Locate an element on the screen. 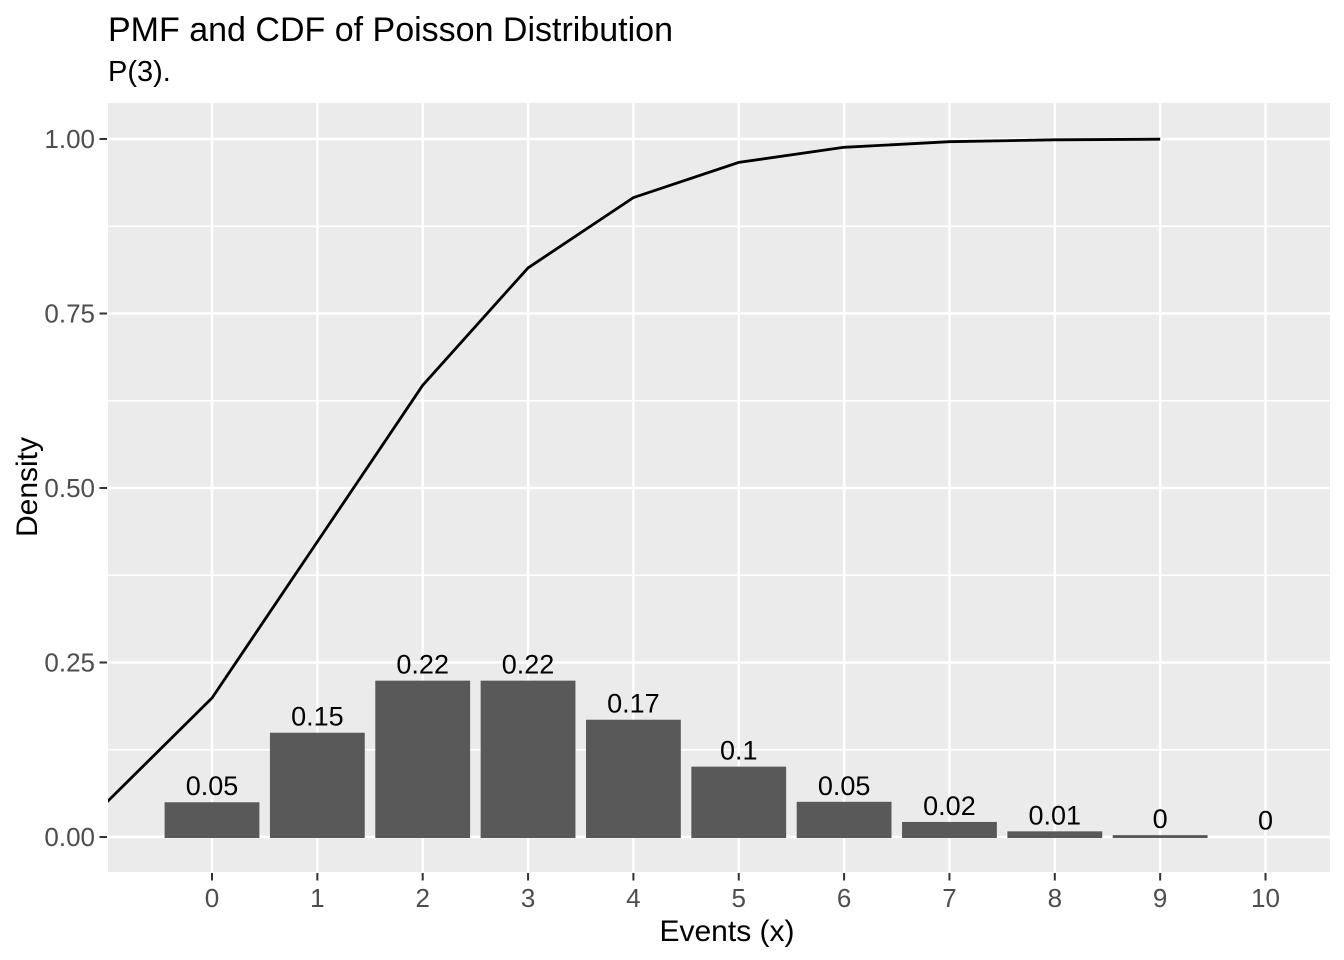  chart-subtitle: P(3). is located at coordinates (139, 72).